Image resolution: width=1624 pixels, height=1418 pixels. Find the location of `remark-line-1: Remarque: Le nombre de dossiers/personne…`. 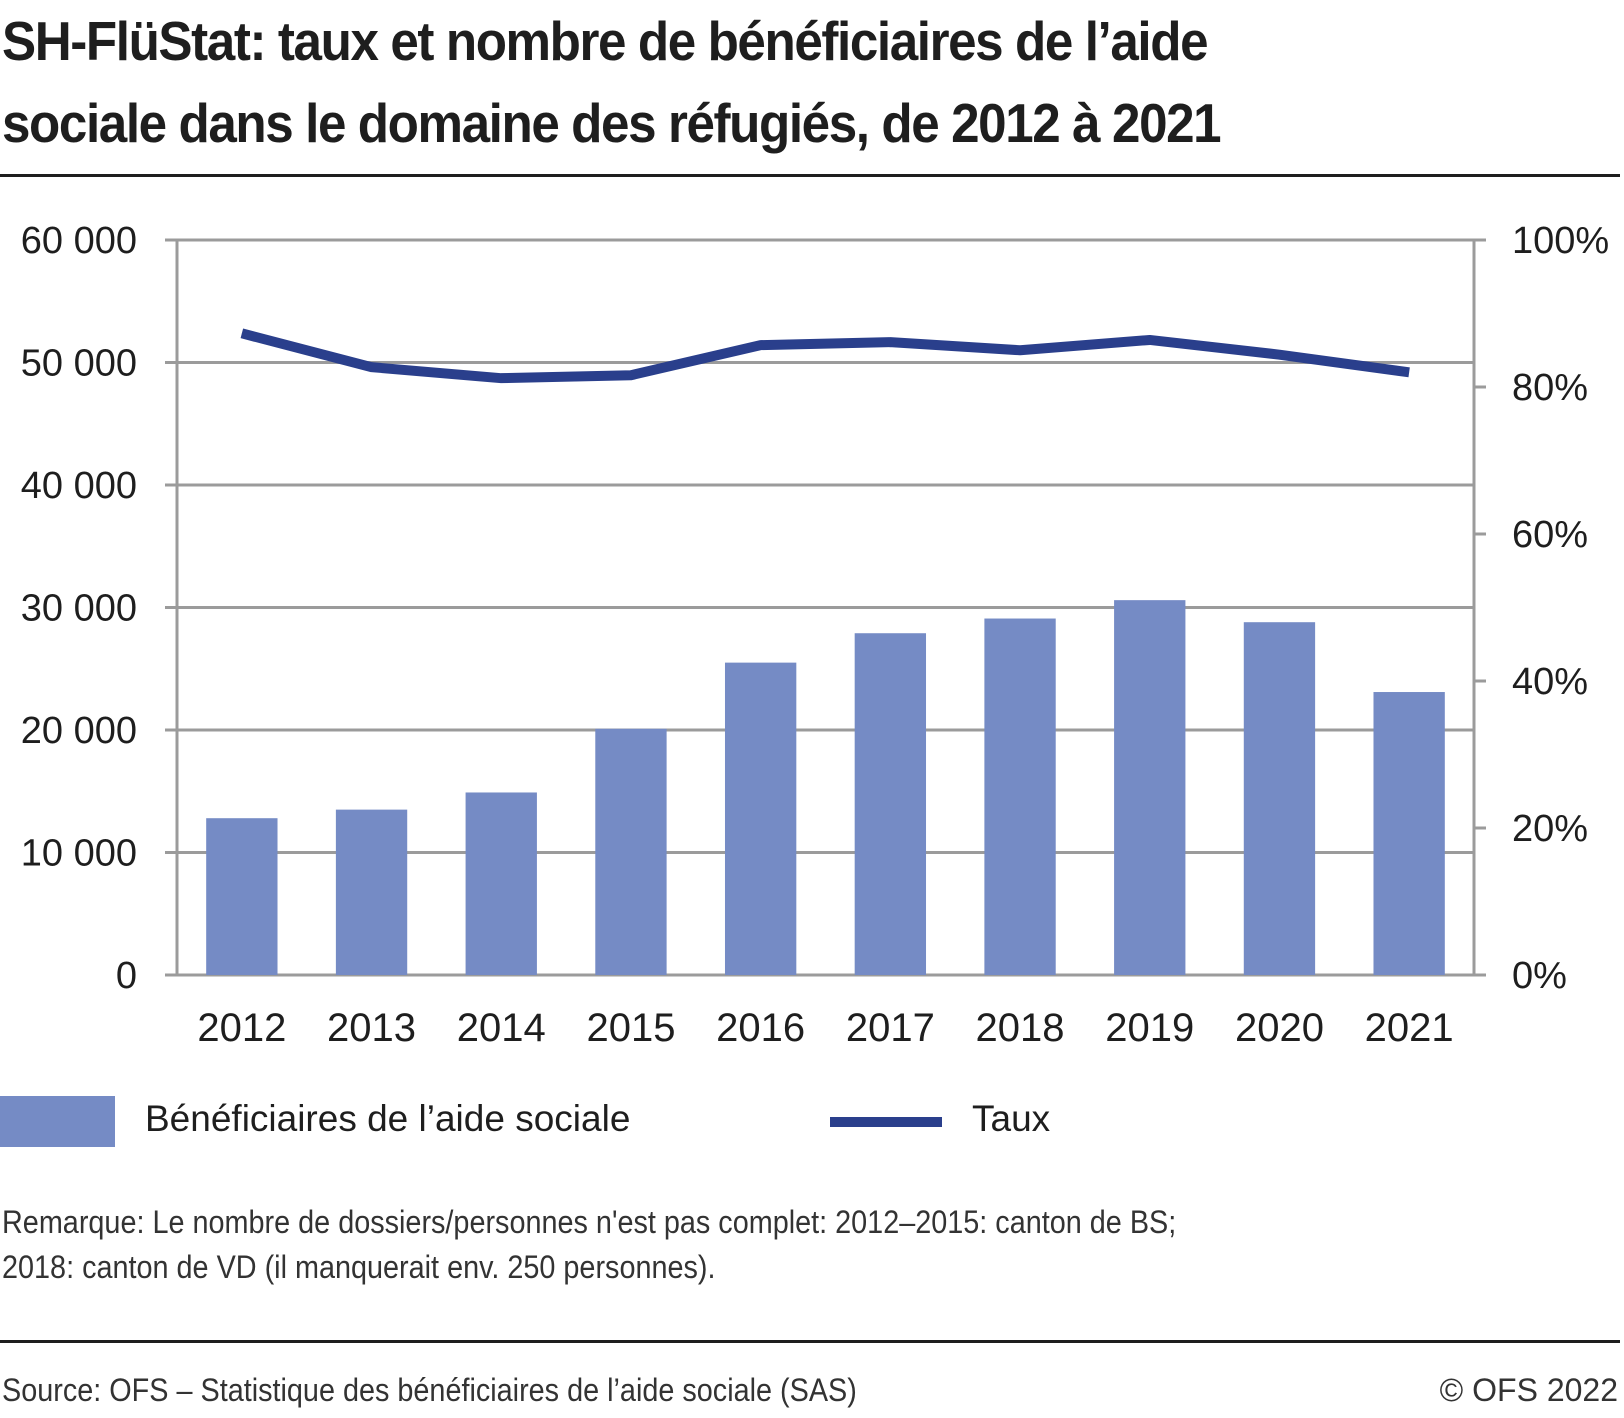

remark-line-1: Remarque: Le nombre de dossiers/personne… is located at coordinates (589, 1222).